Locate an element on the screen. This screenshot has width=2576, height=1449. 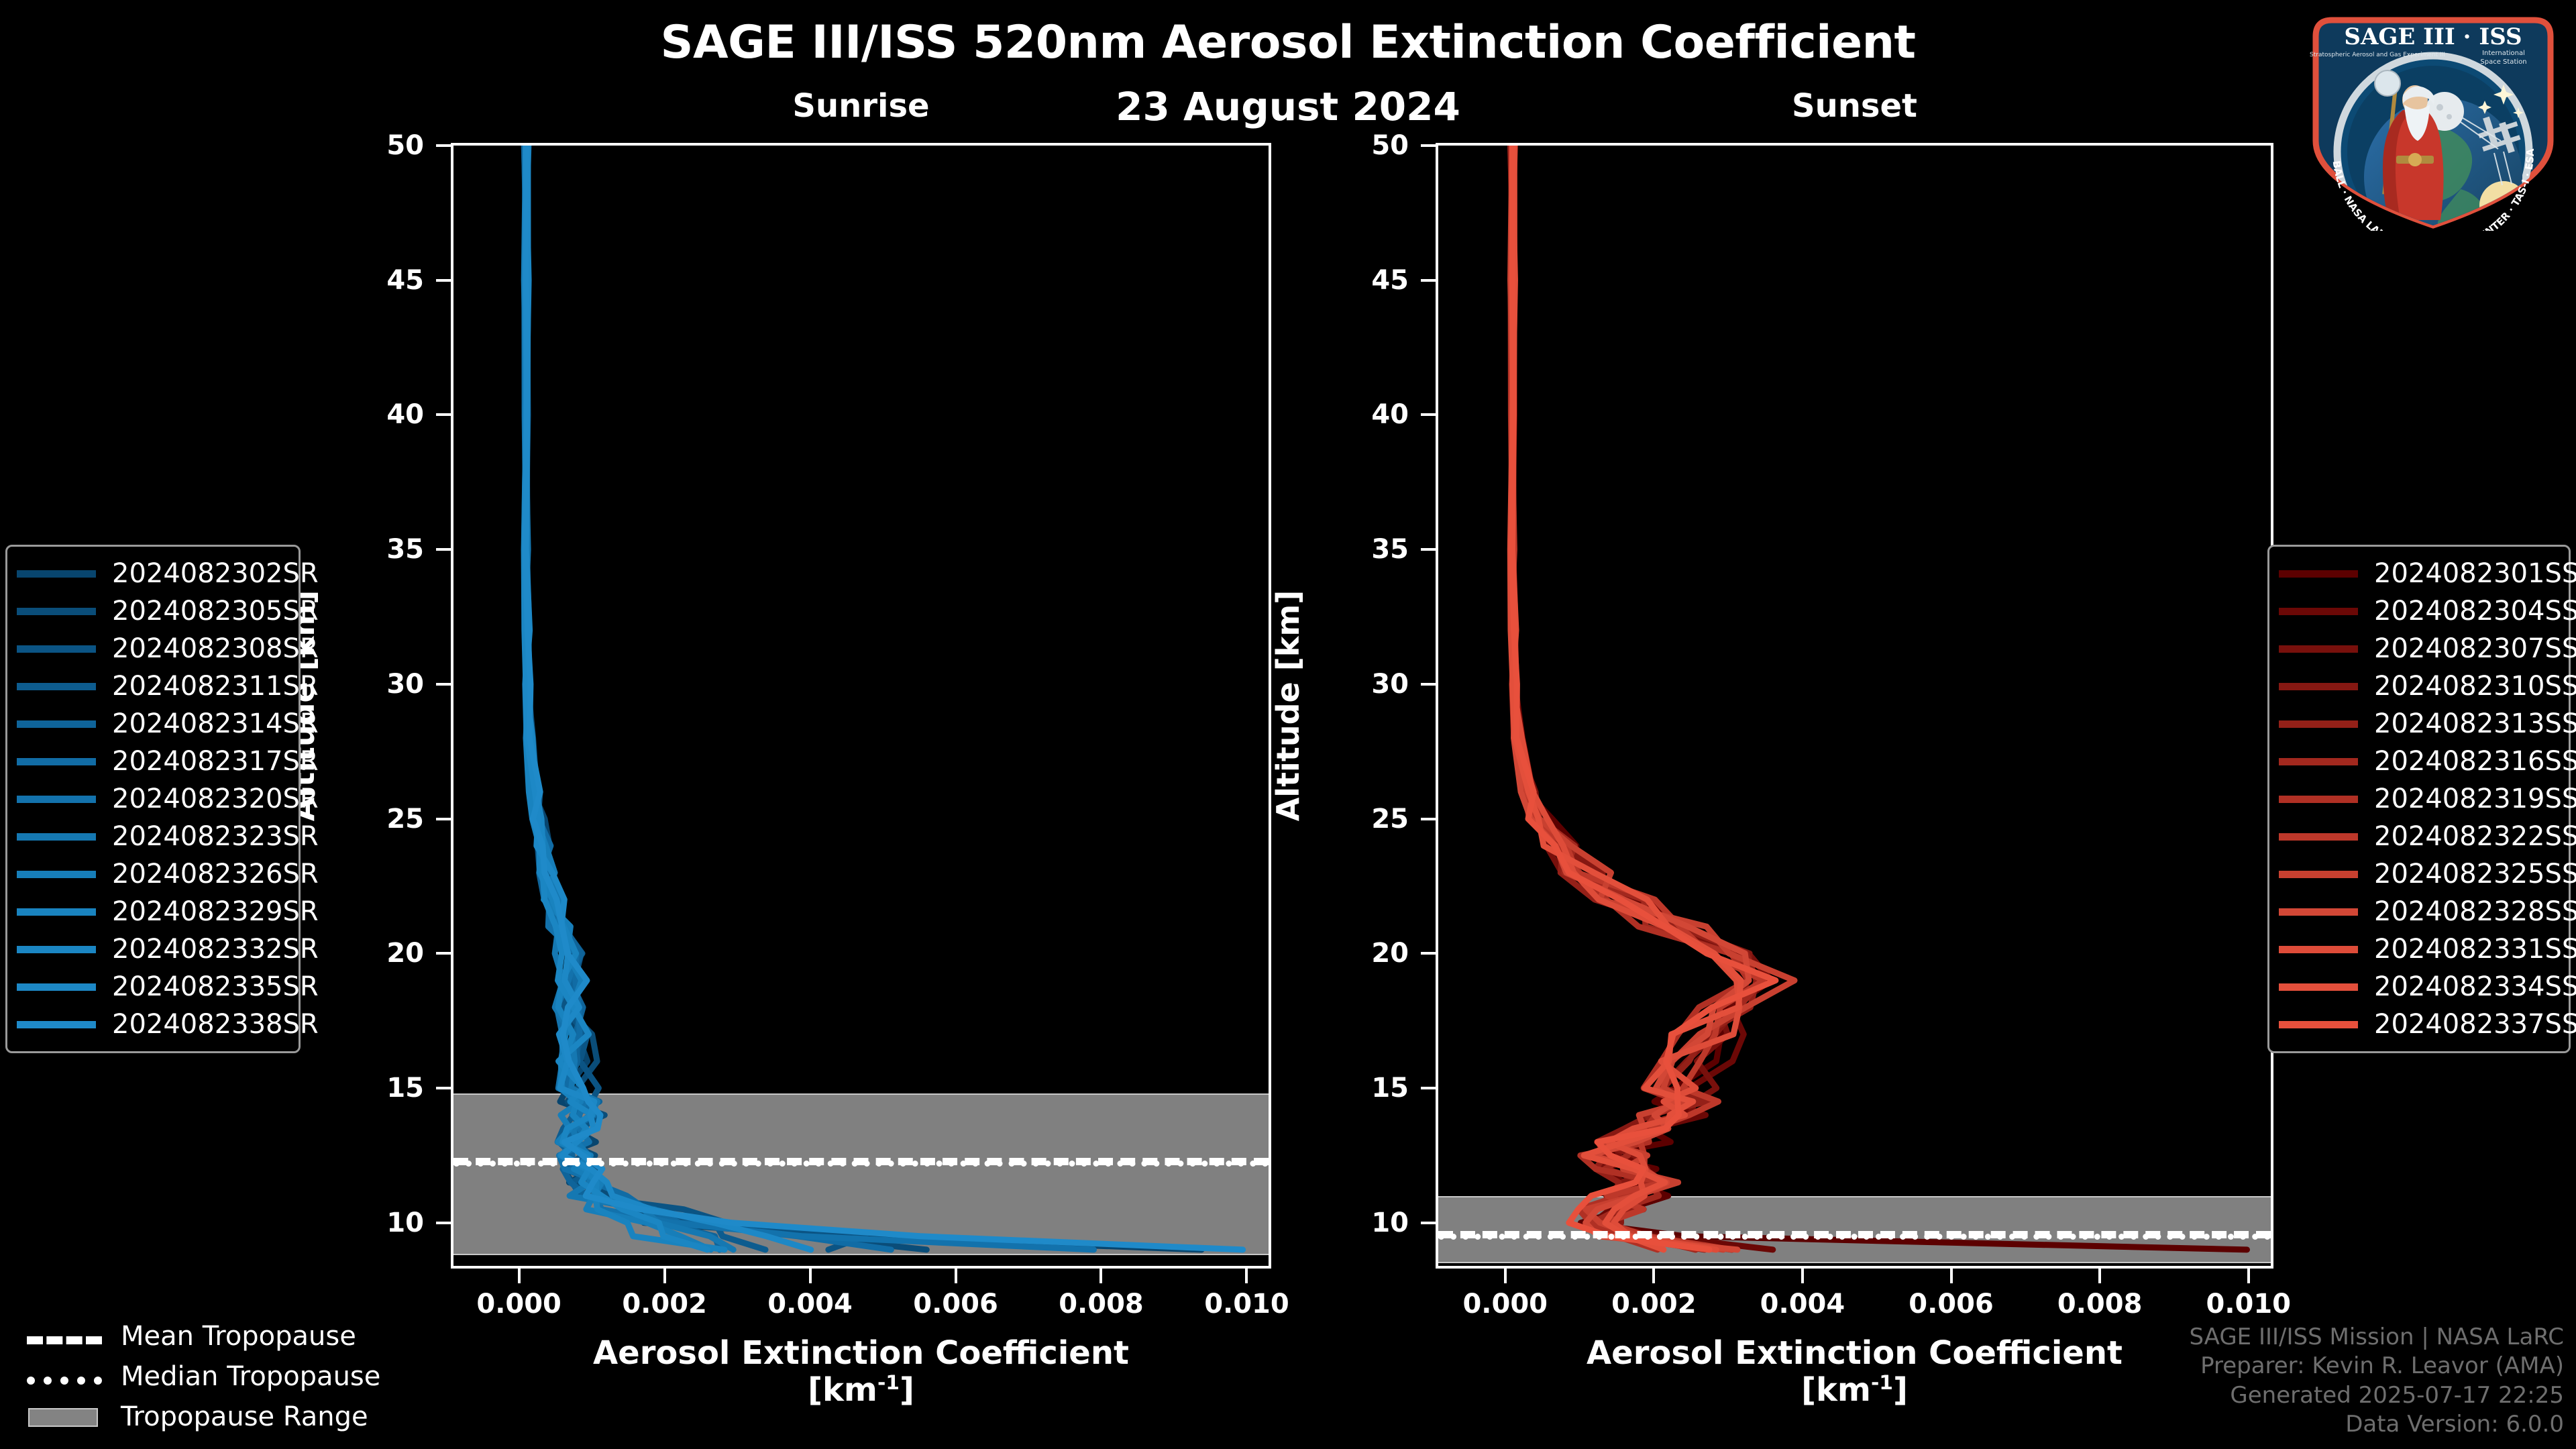
legend-item: 2024082301SS is located at coordinates (2427, 573).